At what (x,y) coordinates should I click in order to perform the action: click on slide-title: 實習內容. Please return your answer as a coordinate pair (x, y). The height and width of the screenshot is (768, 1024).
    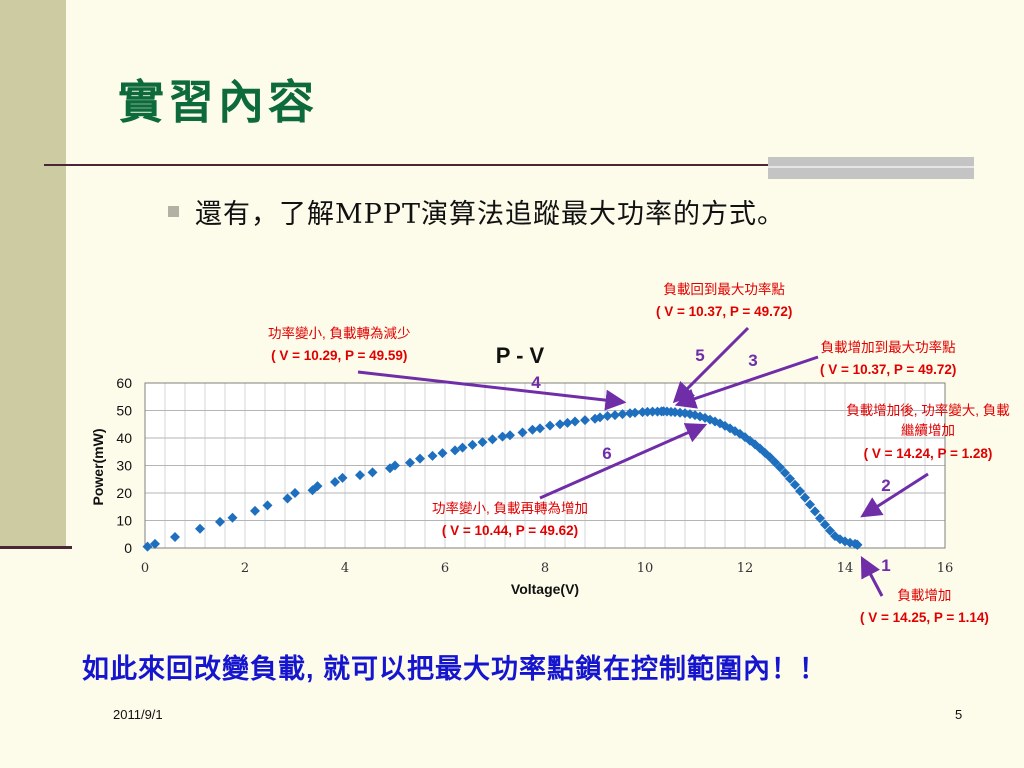
    Looking at the image, I should click on (218, 102).